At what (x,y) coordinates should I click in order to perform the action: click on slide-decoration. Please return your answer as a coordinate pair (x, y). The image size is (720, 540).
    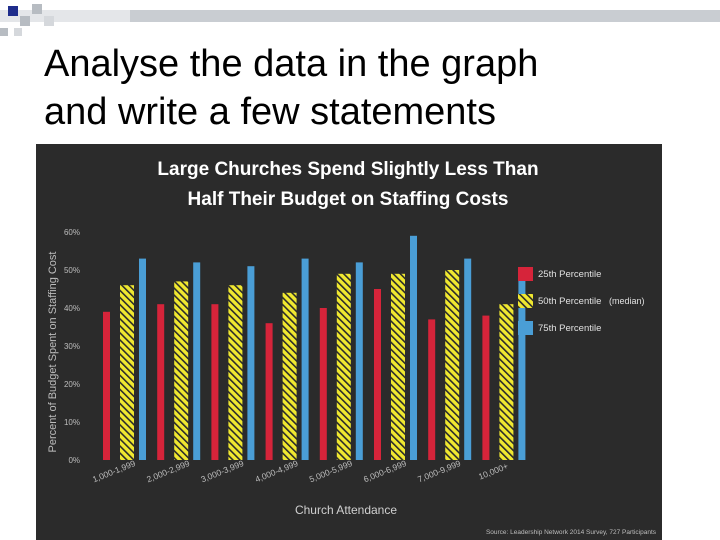
    Looking at the image, I should click on (360, 20).